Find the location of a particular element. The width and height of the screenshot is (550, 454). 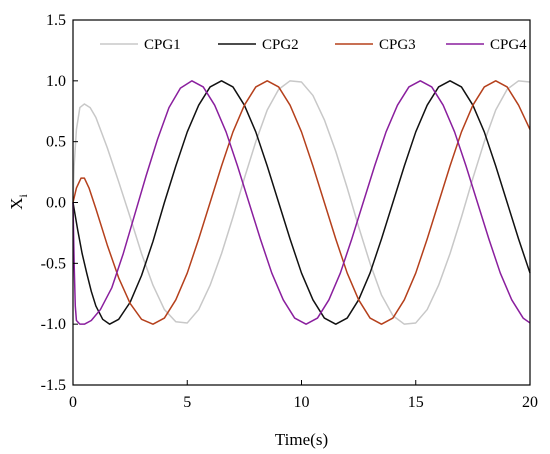

y-tick-label: -1.5 is located at coordinates (53, 385).